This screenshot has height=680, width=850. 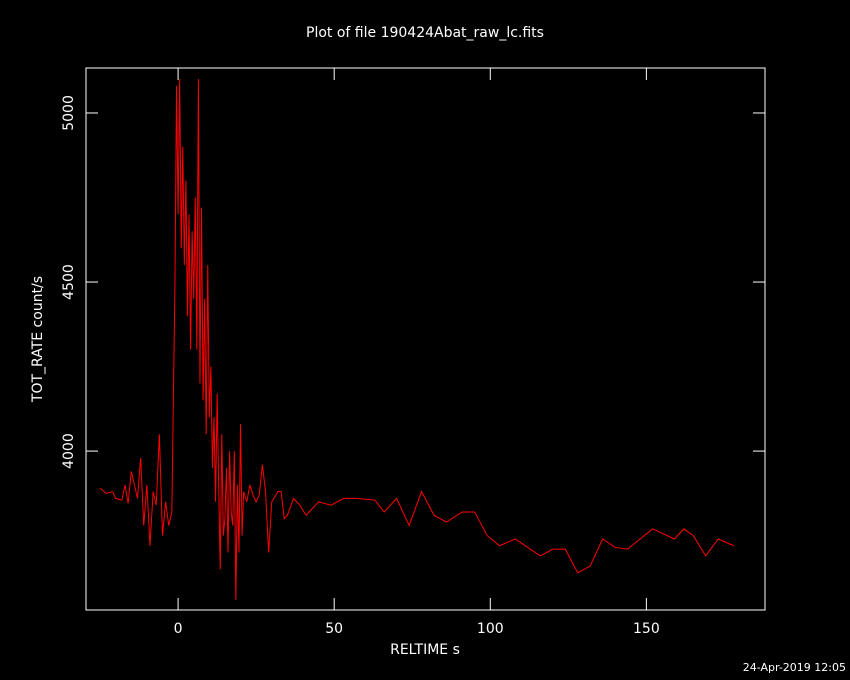 What do you see at coordinates (69, 113) in the screenshot?
I see `y-tick-label: 5000` at bounding box center [69, 113].